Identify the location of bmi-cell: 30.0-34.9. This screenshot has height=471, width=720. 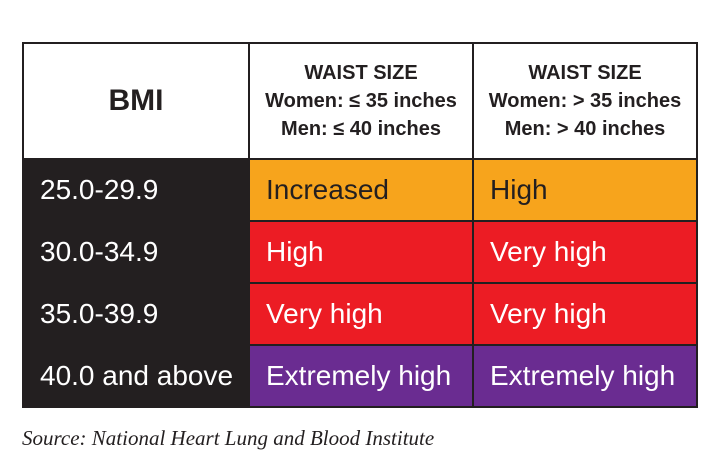
(136, 252).